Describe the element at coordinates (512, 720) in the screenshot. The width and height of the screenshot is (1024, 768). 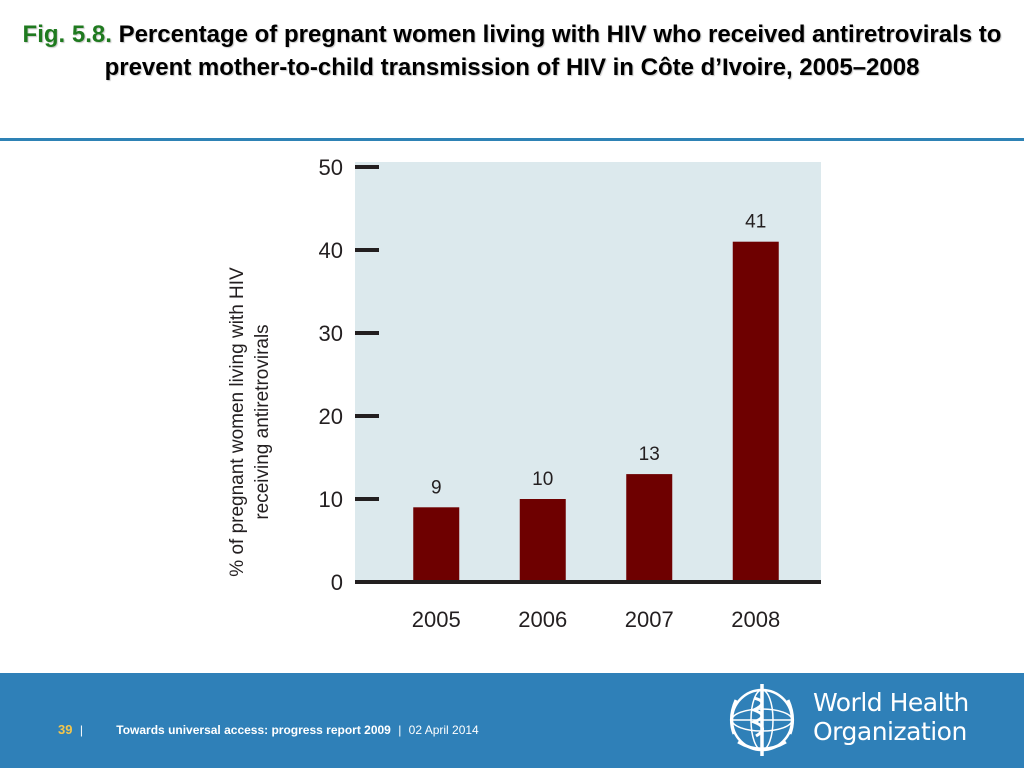
I see `footer-bar` at that location.